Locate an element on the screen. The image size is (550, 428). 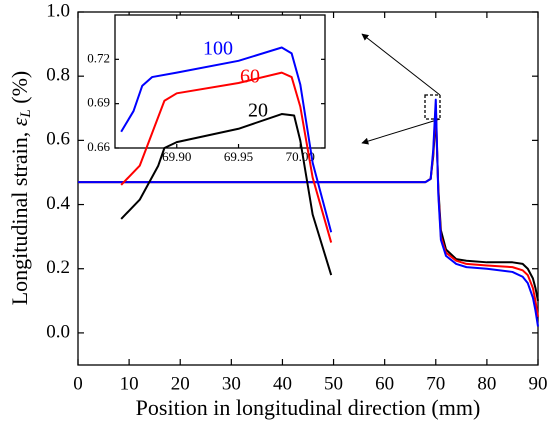
x-tick-label: 20 is located at coordinates (180, 383).